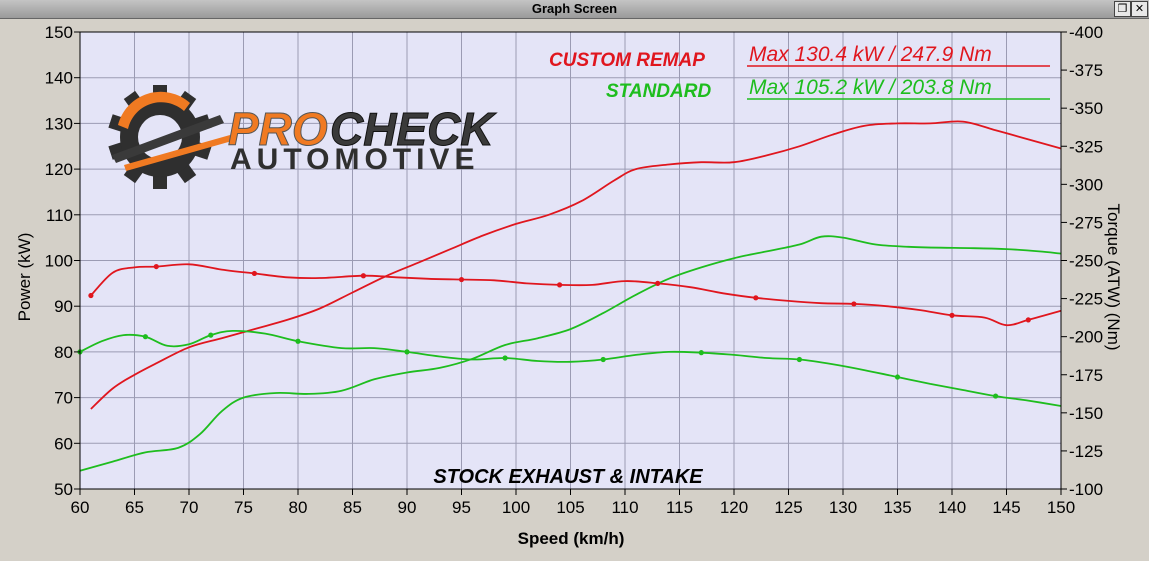  What do you see at coordinates (1086, 146) in the screenshot?
I see `y2-tick-label: -325` at bounding box center [1086, 146].